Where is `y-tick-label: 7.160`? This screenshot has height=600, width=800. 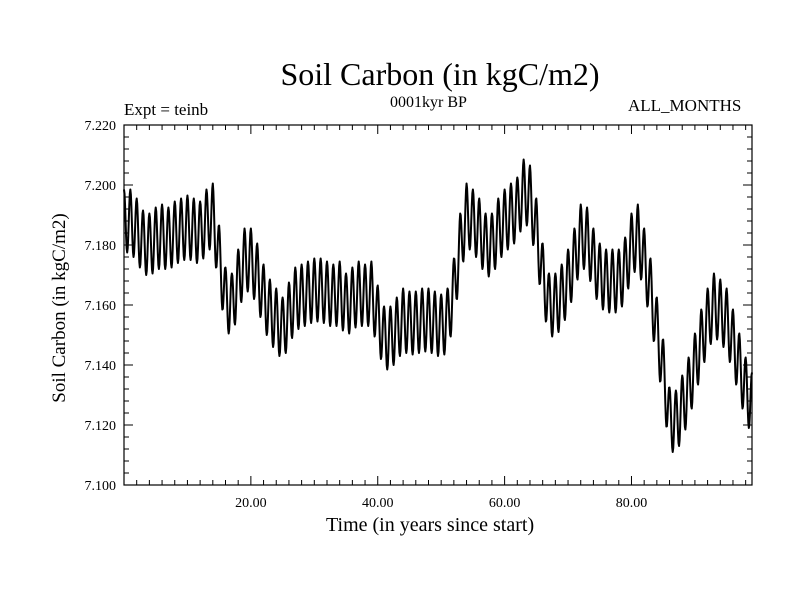
y-tick-label: 7.160 is located at coordinates (101, 306).